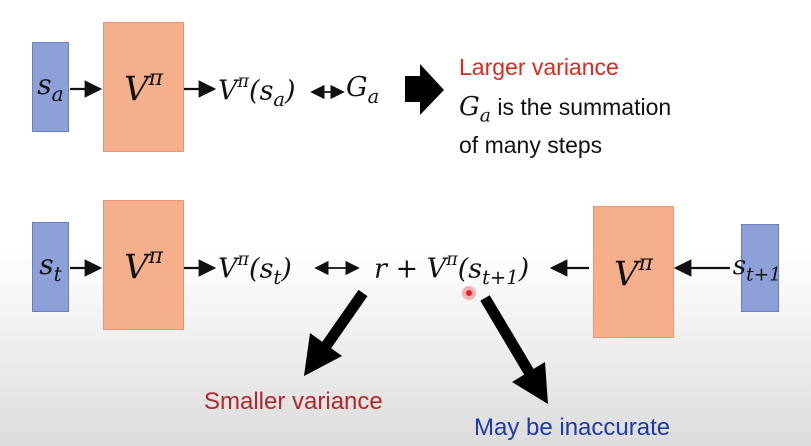 This screenshot has width=811, height=446. What do you see at coordinates (565, 109) in the screenshot?
I see `note-ga-line1: Ga is the summation` at bounding box center [565, 109].